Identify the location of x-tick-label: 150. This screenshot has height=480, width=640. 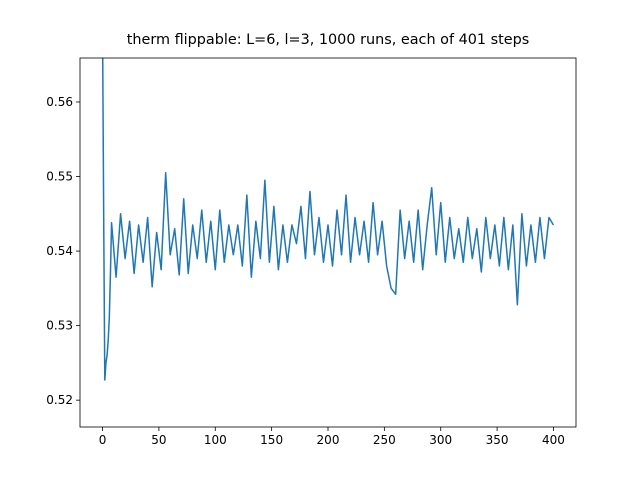
(271, 440).